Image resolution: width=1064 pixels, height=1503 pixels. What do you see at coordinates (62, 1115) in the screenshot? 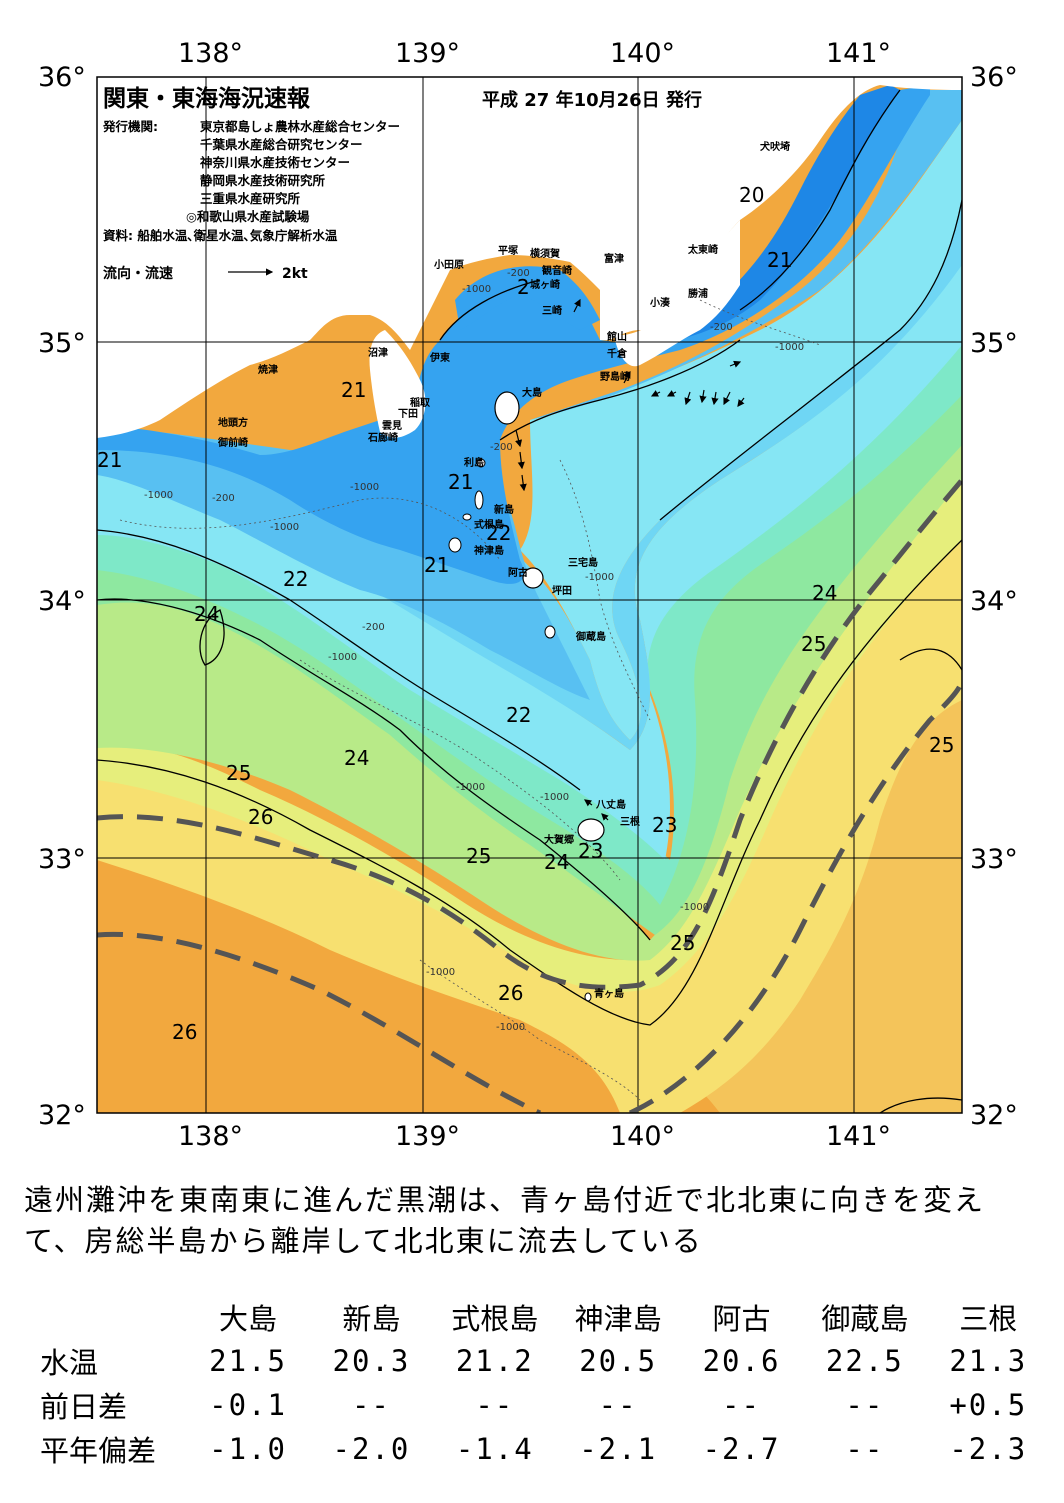
I see `lat-label-left: 32°` at bounding box center [62, 1115].